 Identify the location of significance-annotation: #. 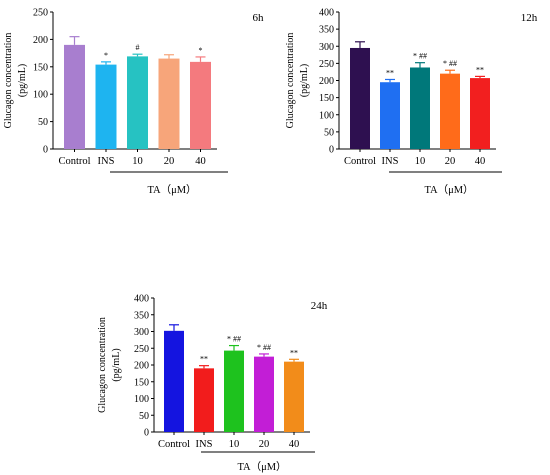
(138, 47).